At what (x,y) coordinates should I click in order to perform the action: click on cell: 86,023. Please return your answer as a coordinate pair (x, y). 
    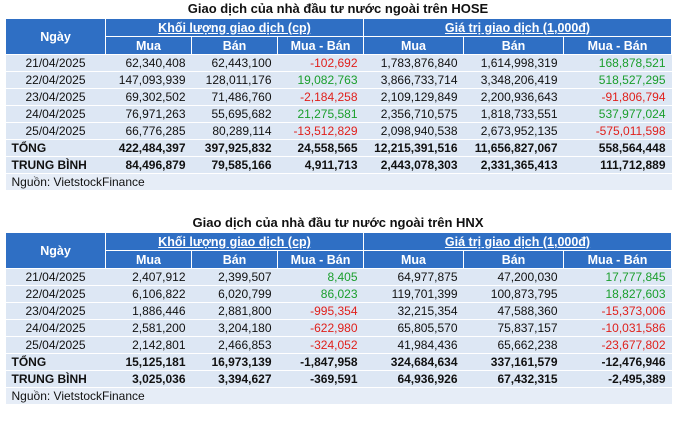
    Looking at the image, I should click on (320, 294).